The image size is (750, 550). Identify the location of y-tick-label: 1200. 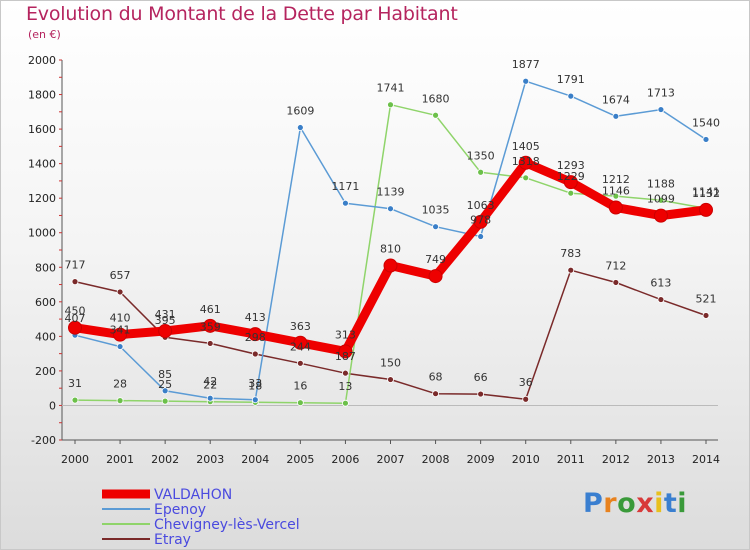
(42, 198).